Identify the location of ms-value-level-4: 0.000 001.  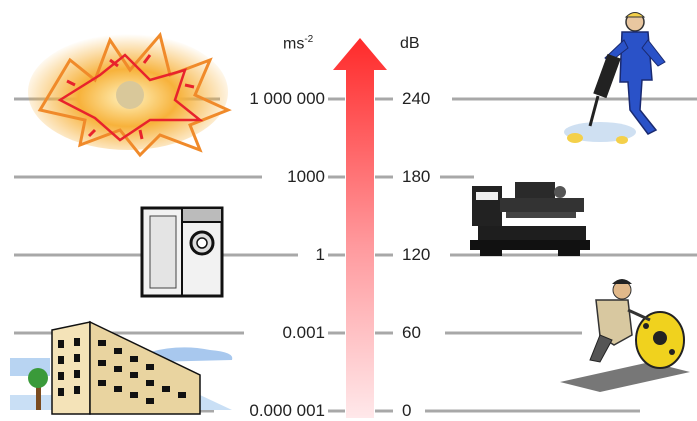
(287, 410).